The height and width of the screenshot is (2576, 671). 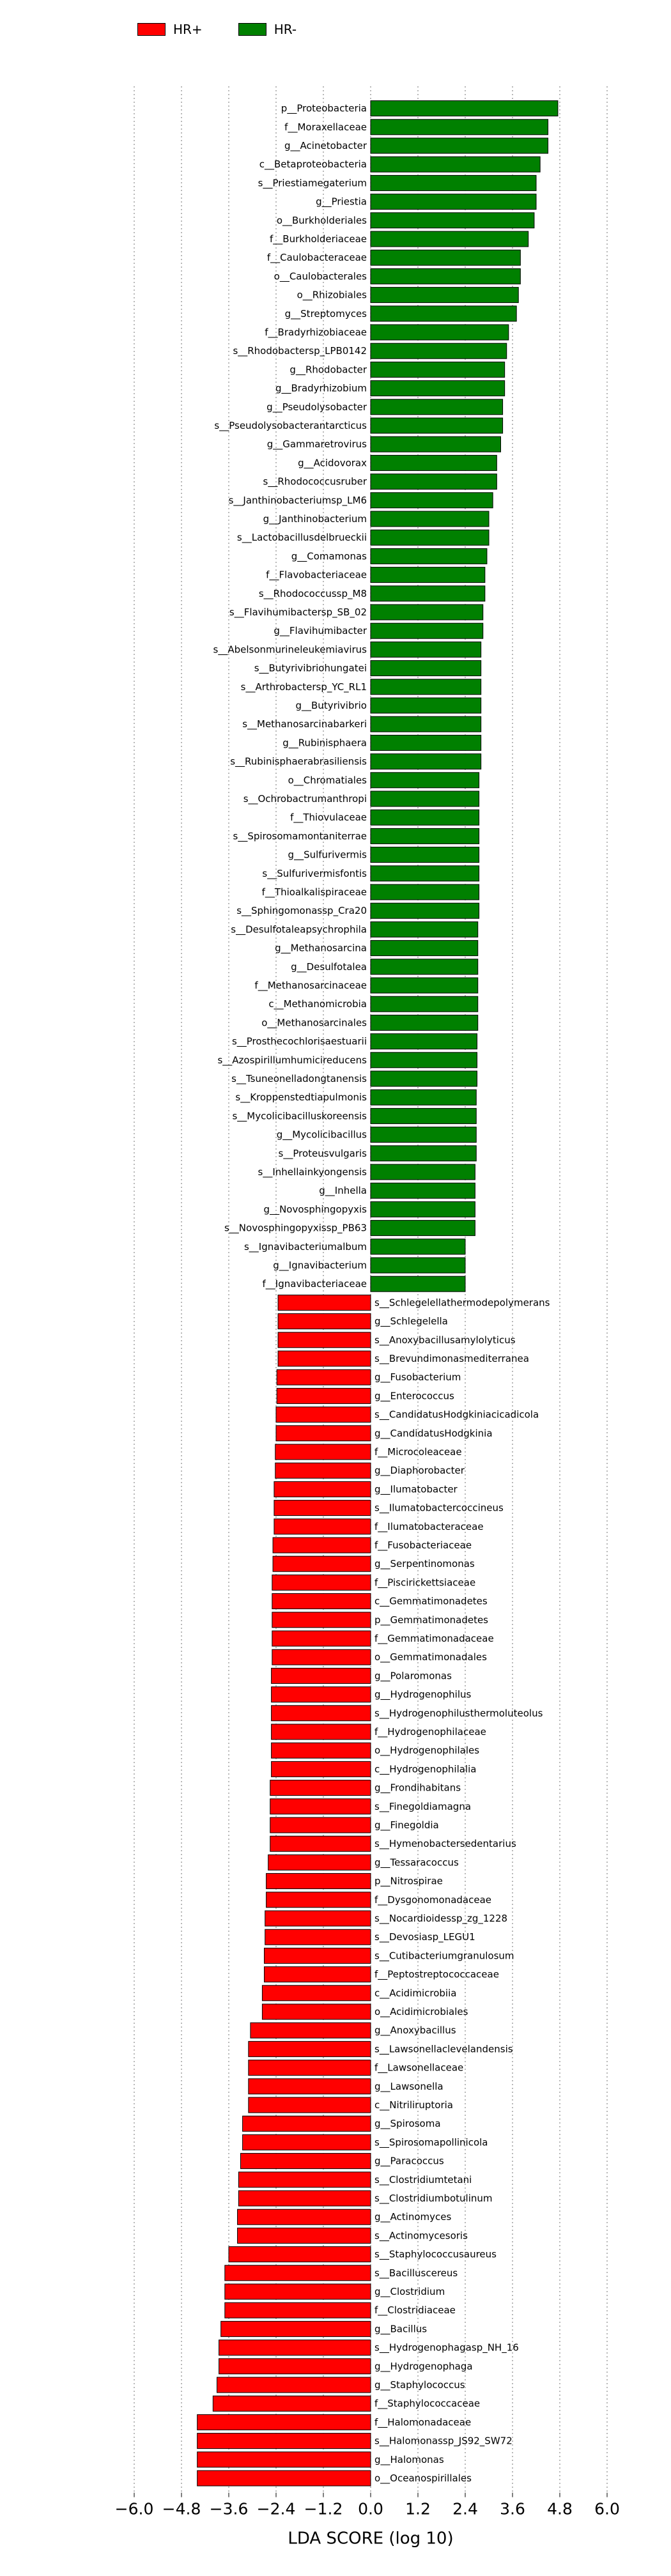 I want to click on bar-label: g__Spirosoma, so click(x=408, y=2124).